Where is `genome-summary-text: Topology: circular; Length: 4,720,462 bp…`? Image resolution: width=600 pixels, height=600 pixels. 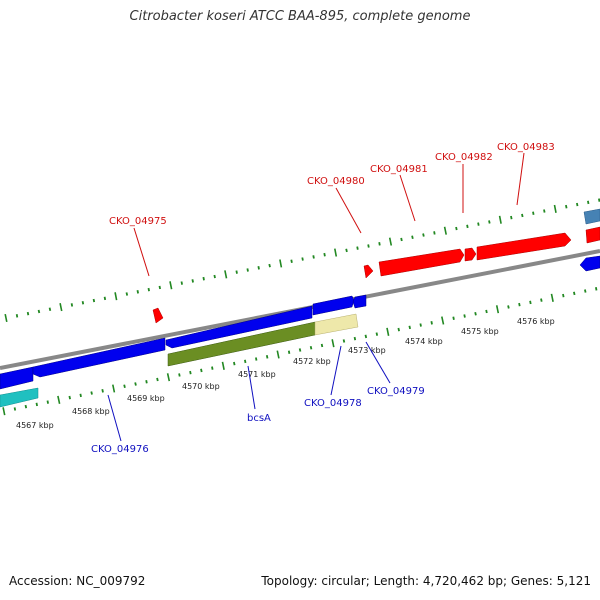
genome-summary-text: Topology: circular; Length: 4,720,462 bp… is located at coordinates (426, 581).